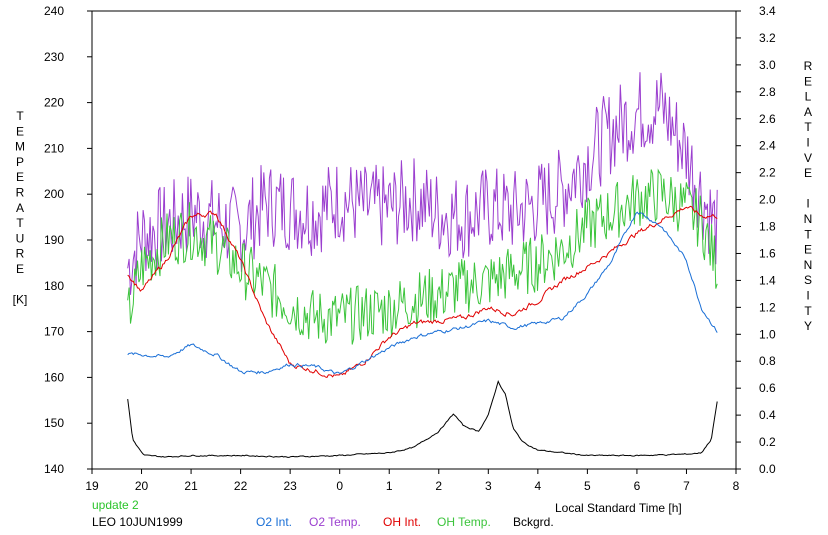 Image resolution: width=828 pixels, height=535 pixels. Describe the element at coordinates (488, 486) in the screenshot. I see `x-tick-label: 3` at that location.